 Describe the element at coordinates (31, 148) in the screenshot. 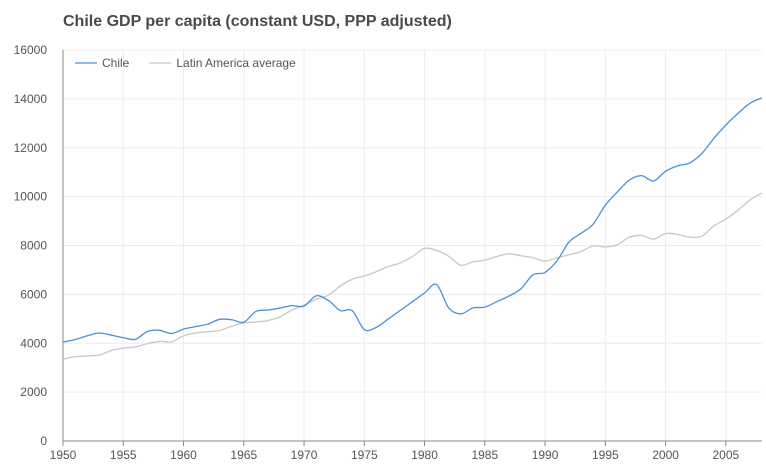

I see `y-tick-label: 12000` at that location.